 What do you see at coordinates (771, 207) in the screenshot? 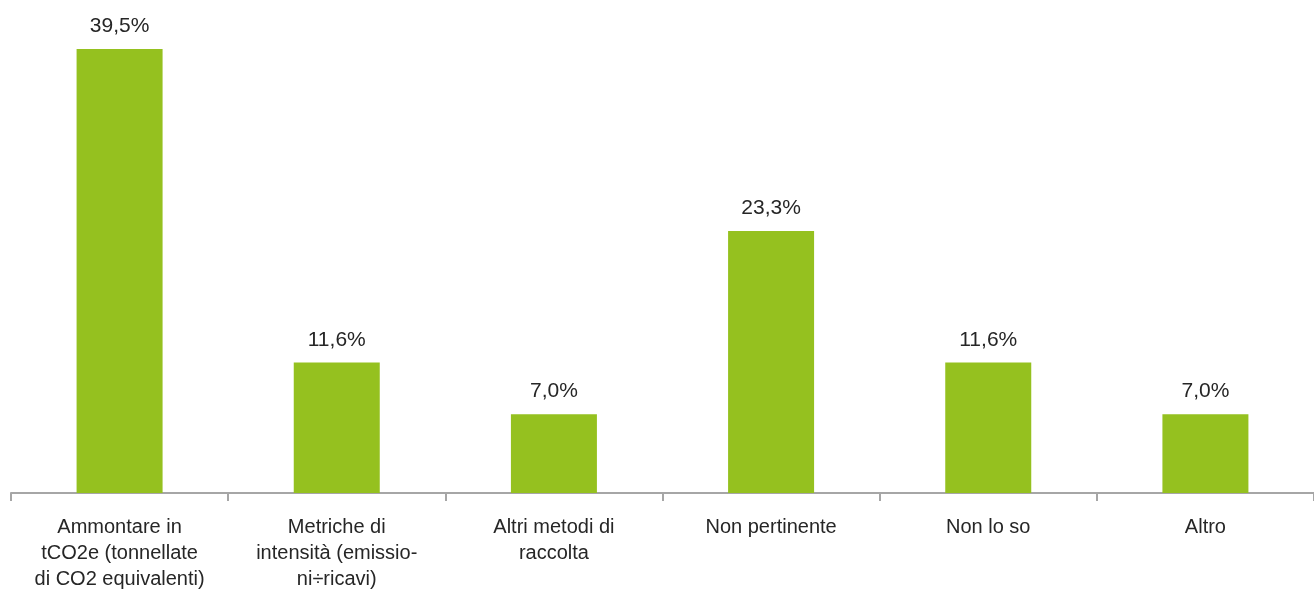
I see `data-label: 23,3%` at bounding box center [771, 207].